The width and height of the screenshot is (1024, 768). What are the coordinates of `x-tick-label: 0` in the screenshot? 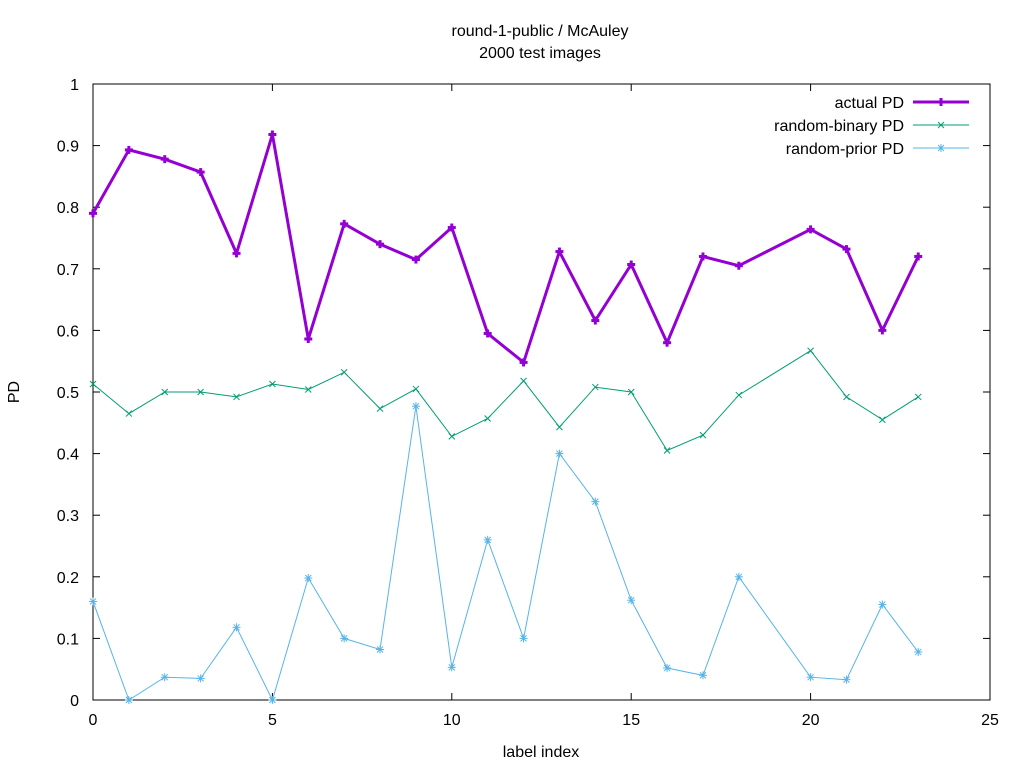 It's located at (93, 720).